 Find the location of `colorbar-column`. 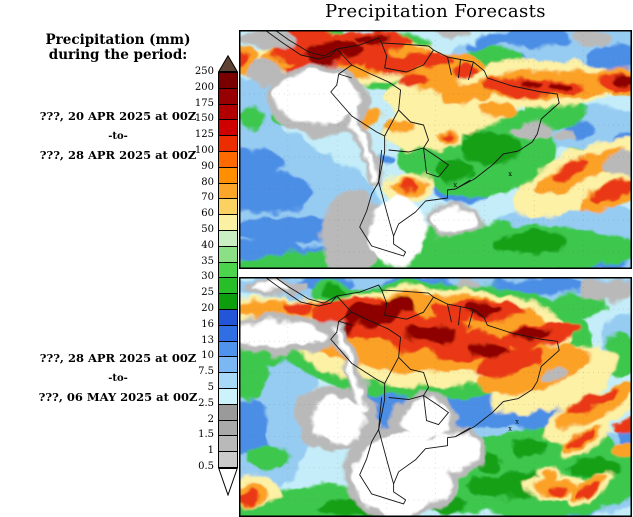

colorbar-column is located at coordinates (228, 275).